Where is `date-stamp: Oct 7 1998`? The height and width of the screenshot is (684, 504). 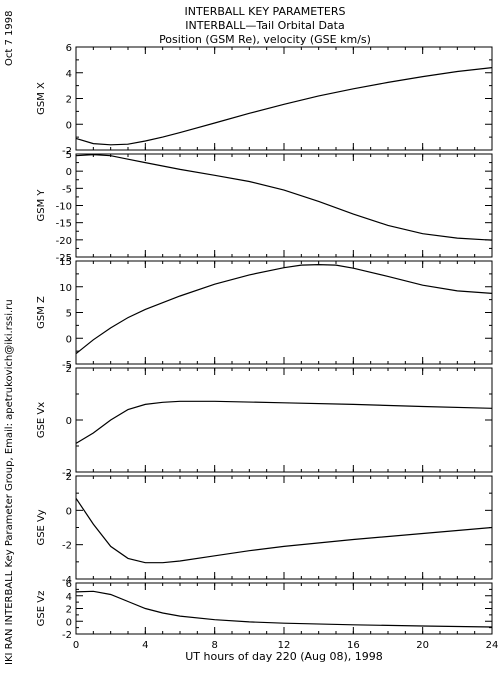 date-stamp: Oct 7 1998 is located at coordinates (9, 38).